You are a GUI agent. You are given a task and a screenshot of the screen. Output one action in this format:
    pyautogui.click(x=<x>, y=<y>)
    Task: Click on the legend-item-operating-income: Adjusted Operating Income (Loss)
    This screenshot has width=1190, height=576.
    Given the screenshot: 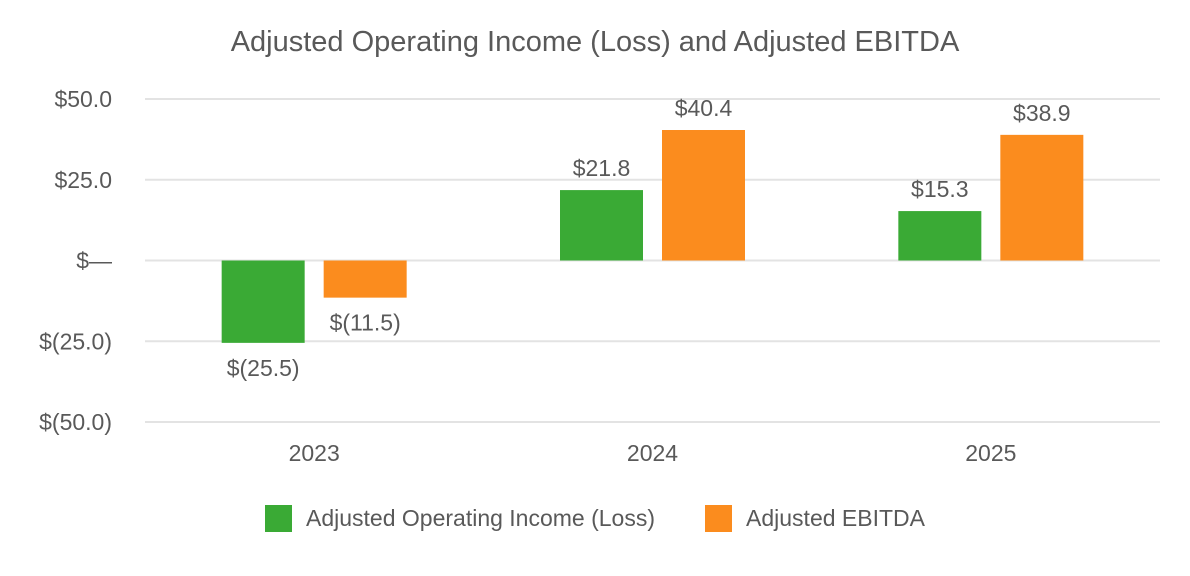 What is the action you would take?
    pyautogui.click(x=460, y=518)
    